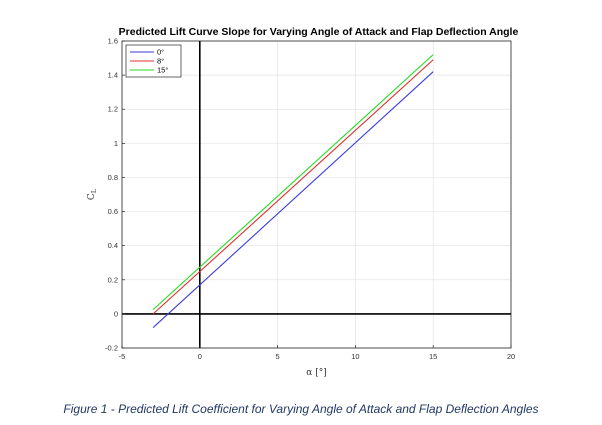 The image size is (602, 425). I want to click on legend-label-2: 15°, so click(162, 70).